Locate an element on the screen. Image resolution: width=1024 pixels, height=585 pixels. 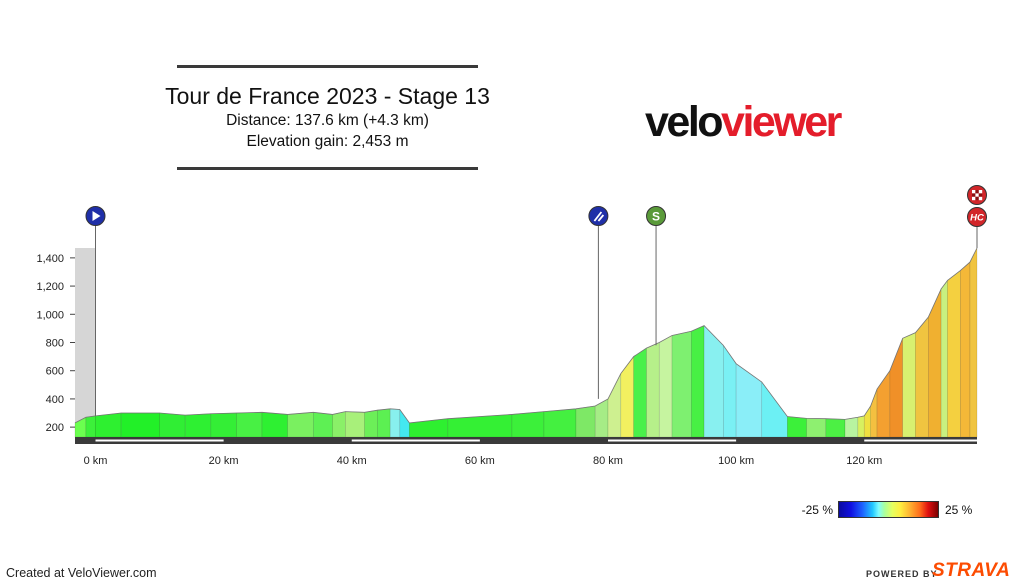
y-tick-label: 1,000 is located at coordinates (50, 315).